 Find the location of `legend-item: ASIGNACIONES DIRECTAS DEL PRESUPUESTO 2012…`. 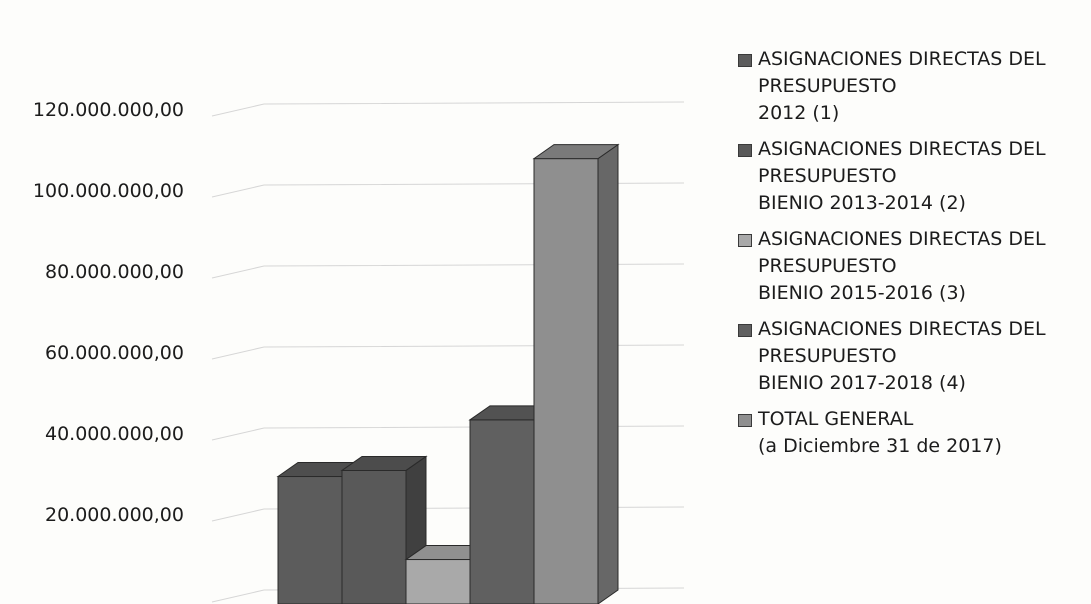

legend-item: ASIGNACIONES DIRECTAS DEL PRESUPUESTO 2012… is located at coordinates (913, 86).